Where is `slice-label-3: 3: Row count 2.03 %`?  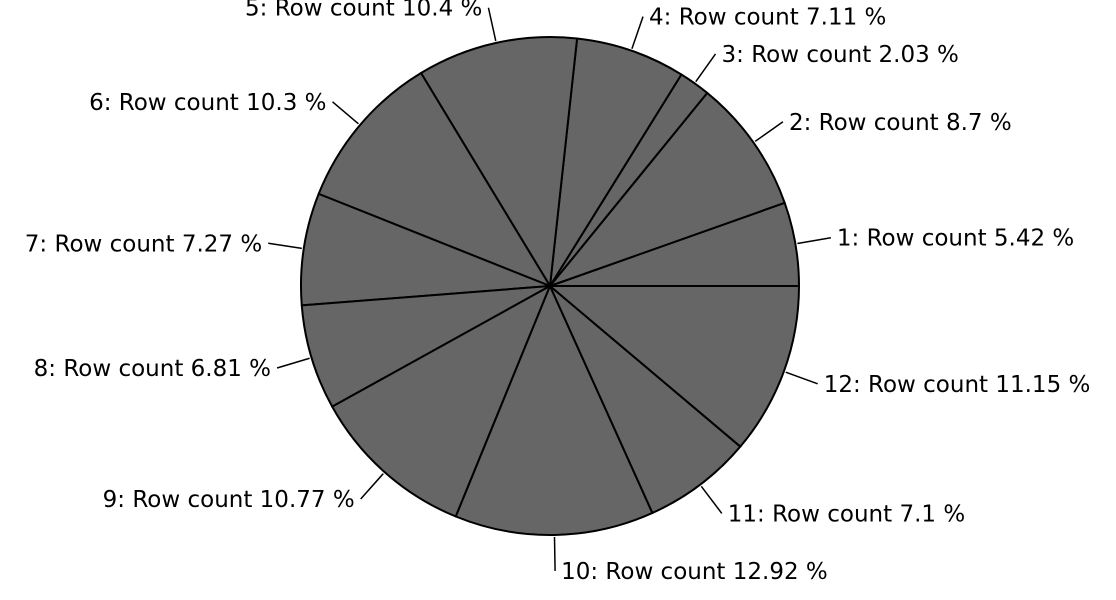
slice-label-3: 3: Row count 2.03 % is located at coordinates (840, 55).